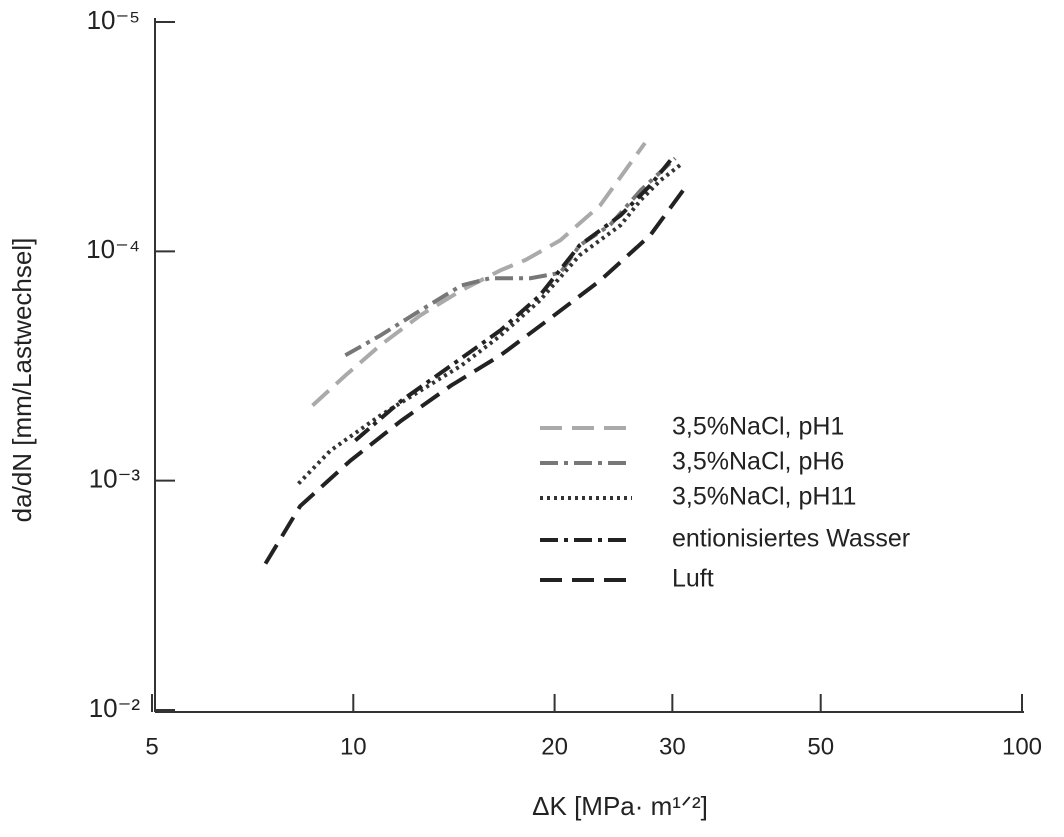 This screenshot has width=1064, height=837. What do you see at coordinates (758, 462) in the screenshot?
I see `legend-label: 3,5%NaCl, pH6` at bounding box center [758, 462].